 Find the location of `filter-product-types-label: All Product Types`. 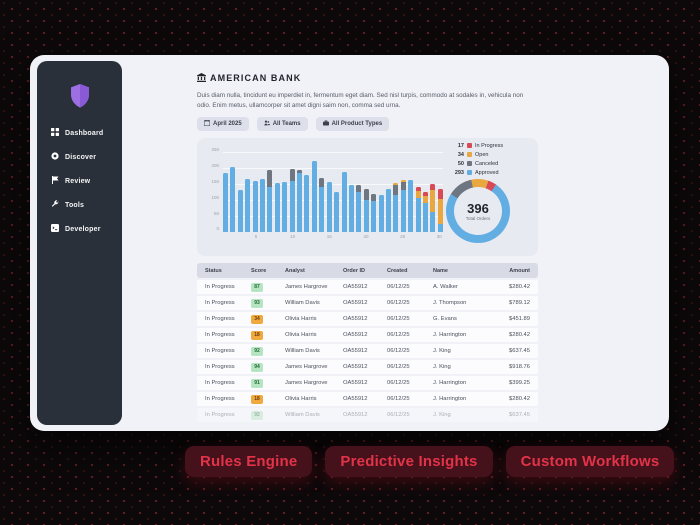

filter-product-types-label: All Product Types is located at coordinates (357, 124).